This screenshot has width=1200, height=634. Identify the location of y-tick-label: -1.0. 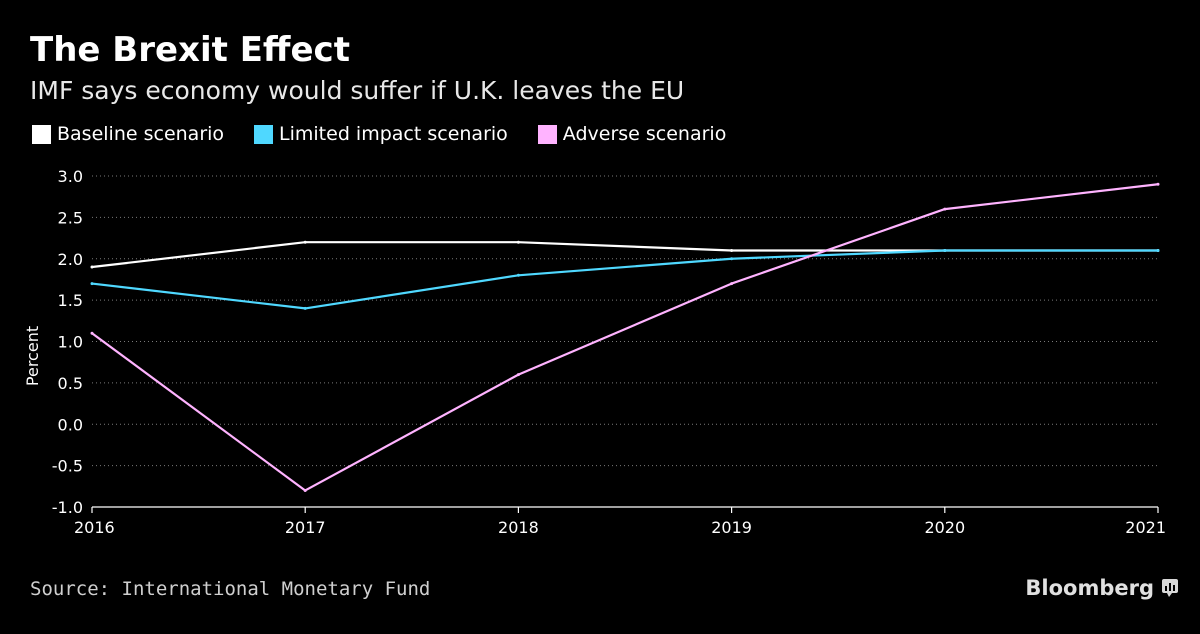
(67, 507).